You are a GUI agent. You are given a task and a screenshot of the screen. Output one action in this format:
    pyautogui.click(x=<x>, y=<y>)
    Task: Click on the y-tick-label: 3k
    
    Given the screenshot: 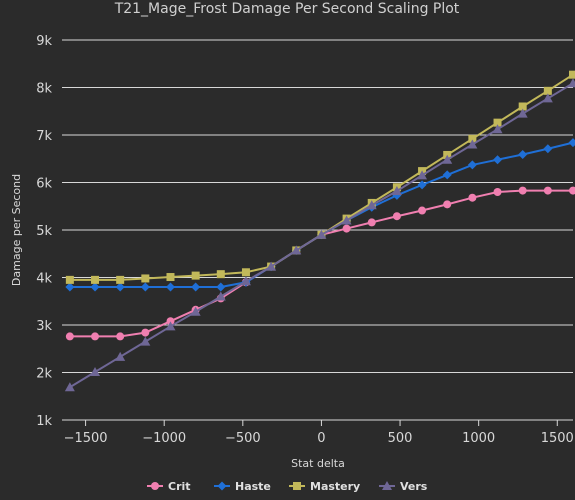 What is the action you would take?
    pyautogui.click(x=44, y=326)
    